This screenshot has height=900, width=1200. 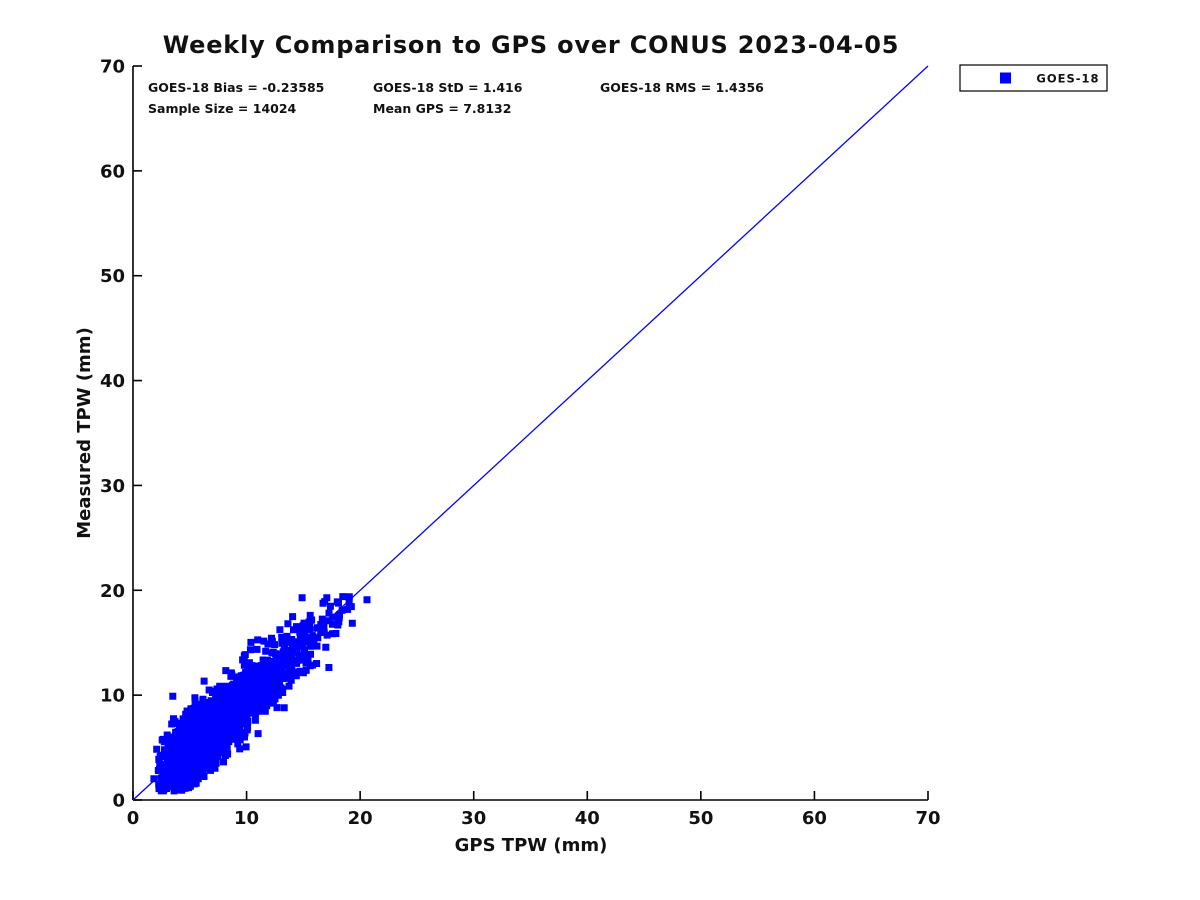 What do you see at coordinates (236, 87) in the screenshot?
I see `stat-bias: GOES-18 Bias = -0.23585` at bounding box center [236, 87].